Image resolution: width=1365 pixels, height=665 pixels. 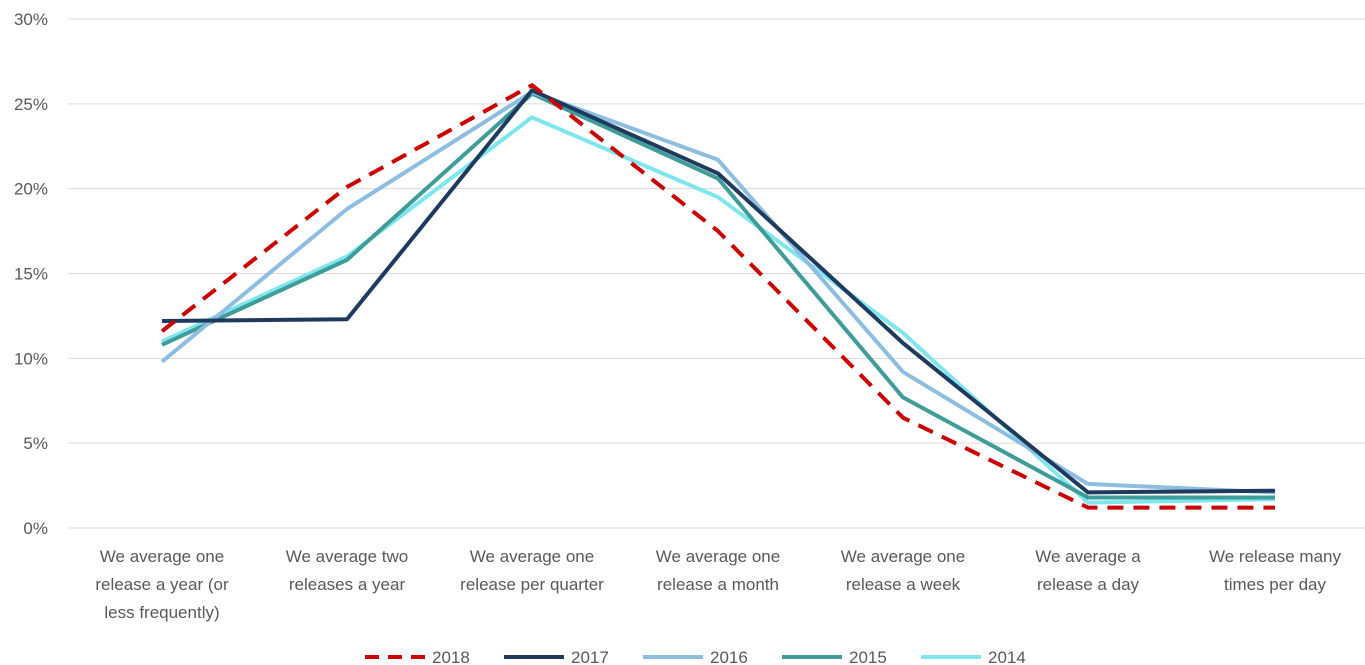 What do you see at coordinates (903, 570) in the screenshot?
I see `x-category-label: We average one release a week` at bounding box center [903, 570].